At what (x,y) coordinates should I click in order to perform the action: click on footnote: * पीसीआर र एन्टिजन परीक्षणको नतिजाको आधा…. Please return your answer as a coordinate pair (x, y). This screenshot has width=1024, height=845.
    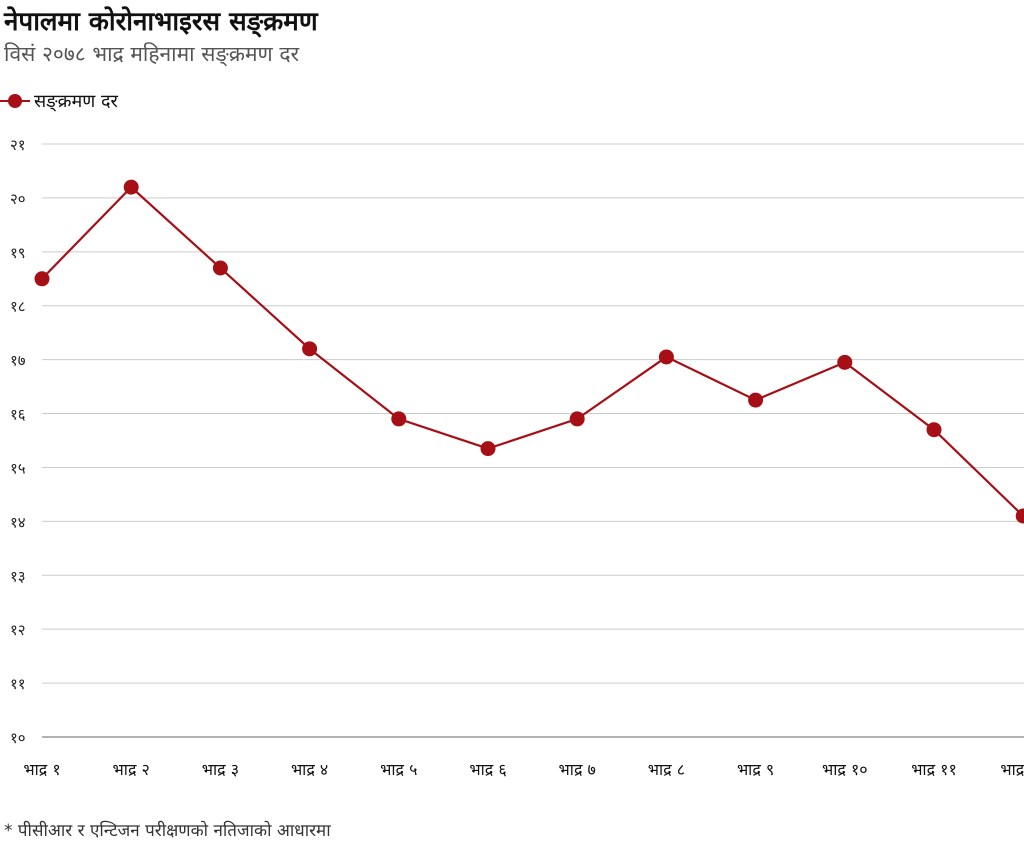
    Looking at the image, I should click on (167, 831).